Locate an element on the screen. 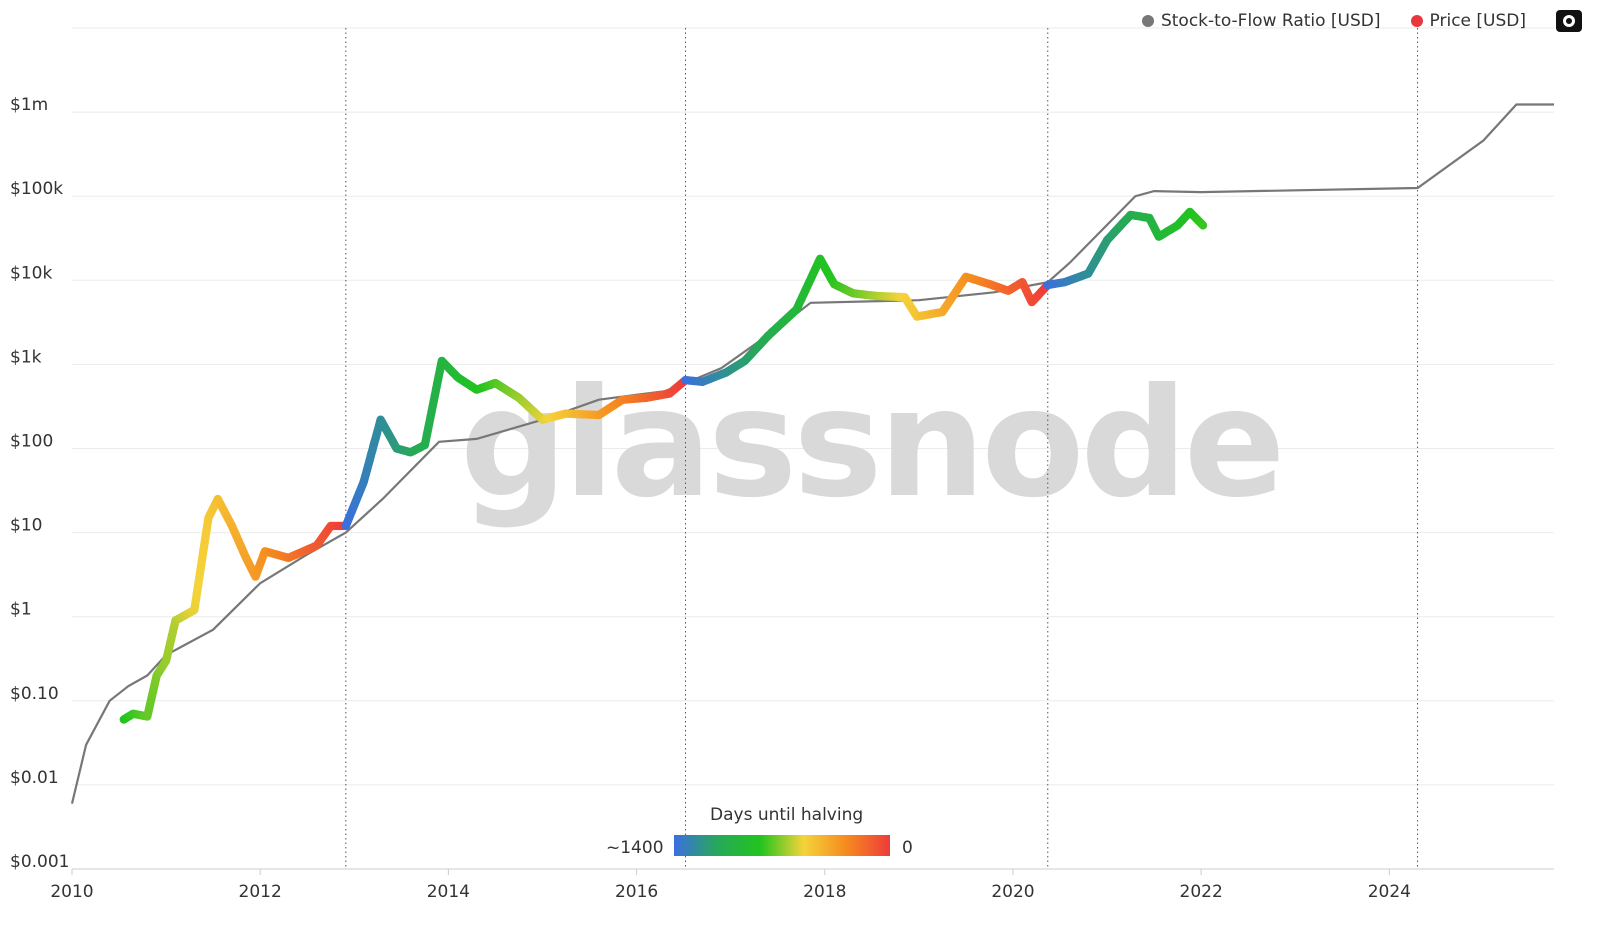 This screenshot has width=1600, height=927. legend-dot-stock-to-flow is located at coordinates (1147, 21).